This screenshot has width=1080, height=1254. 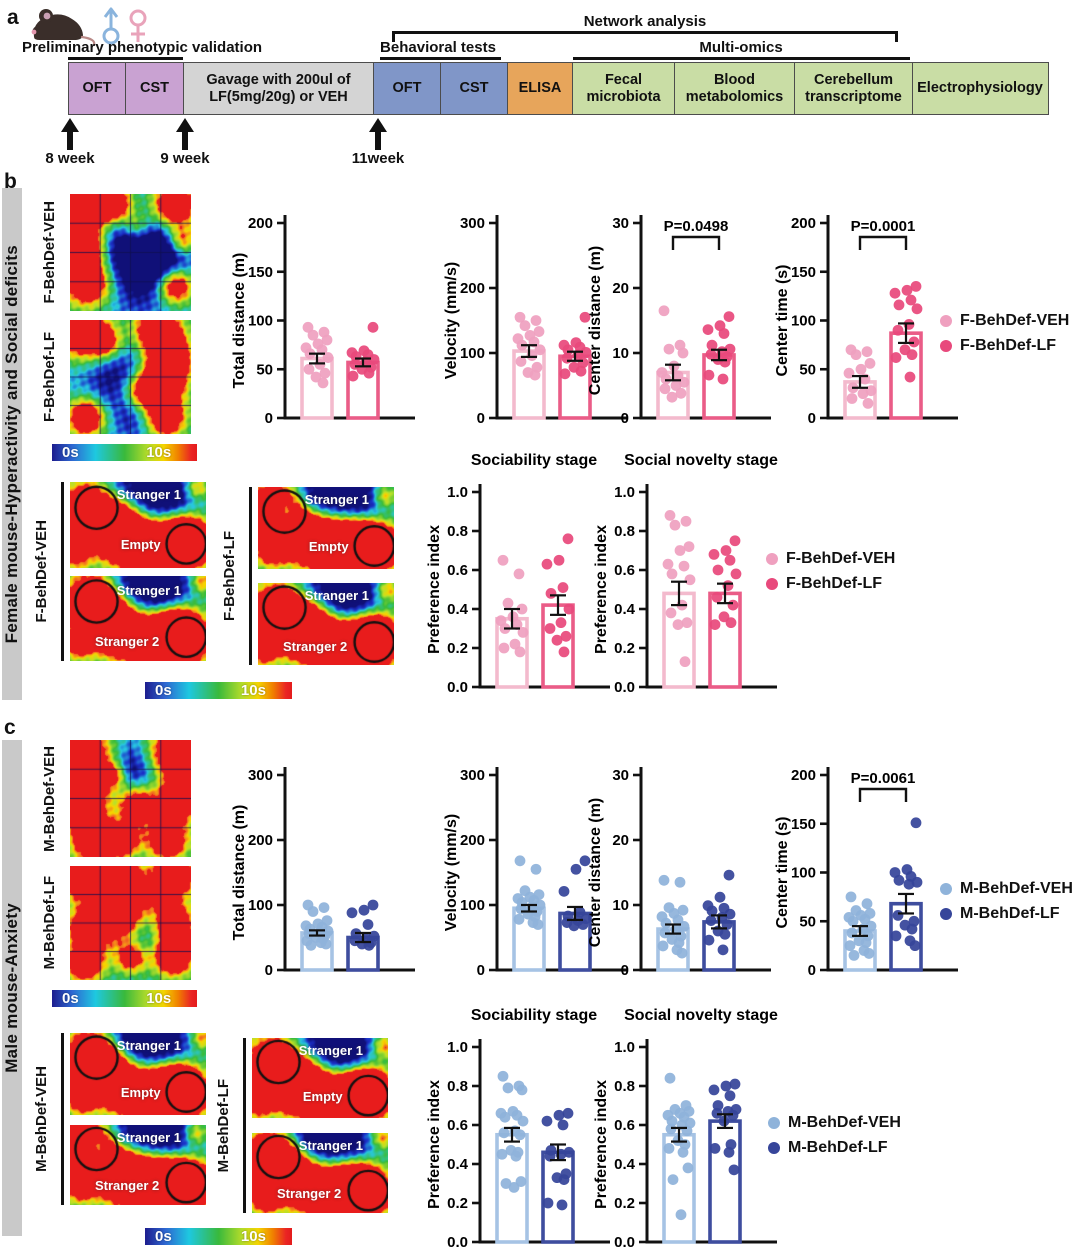 I want to click on legend-dot-m-veh, so click(x=774, y=1123).